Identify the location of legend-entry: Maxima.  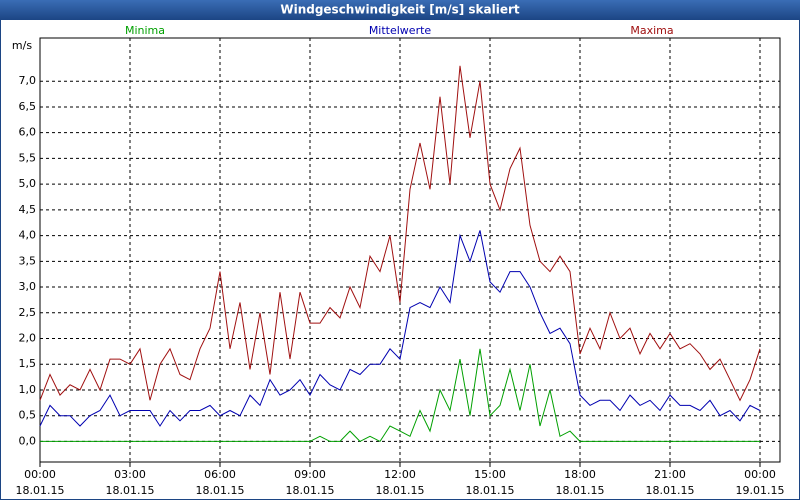
(651, 30).